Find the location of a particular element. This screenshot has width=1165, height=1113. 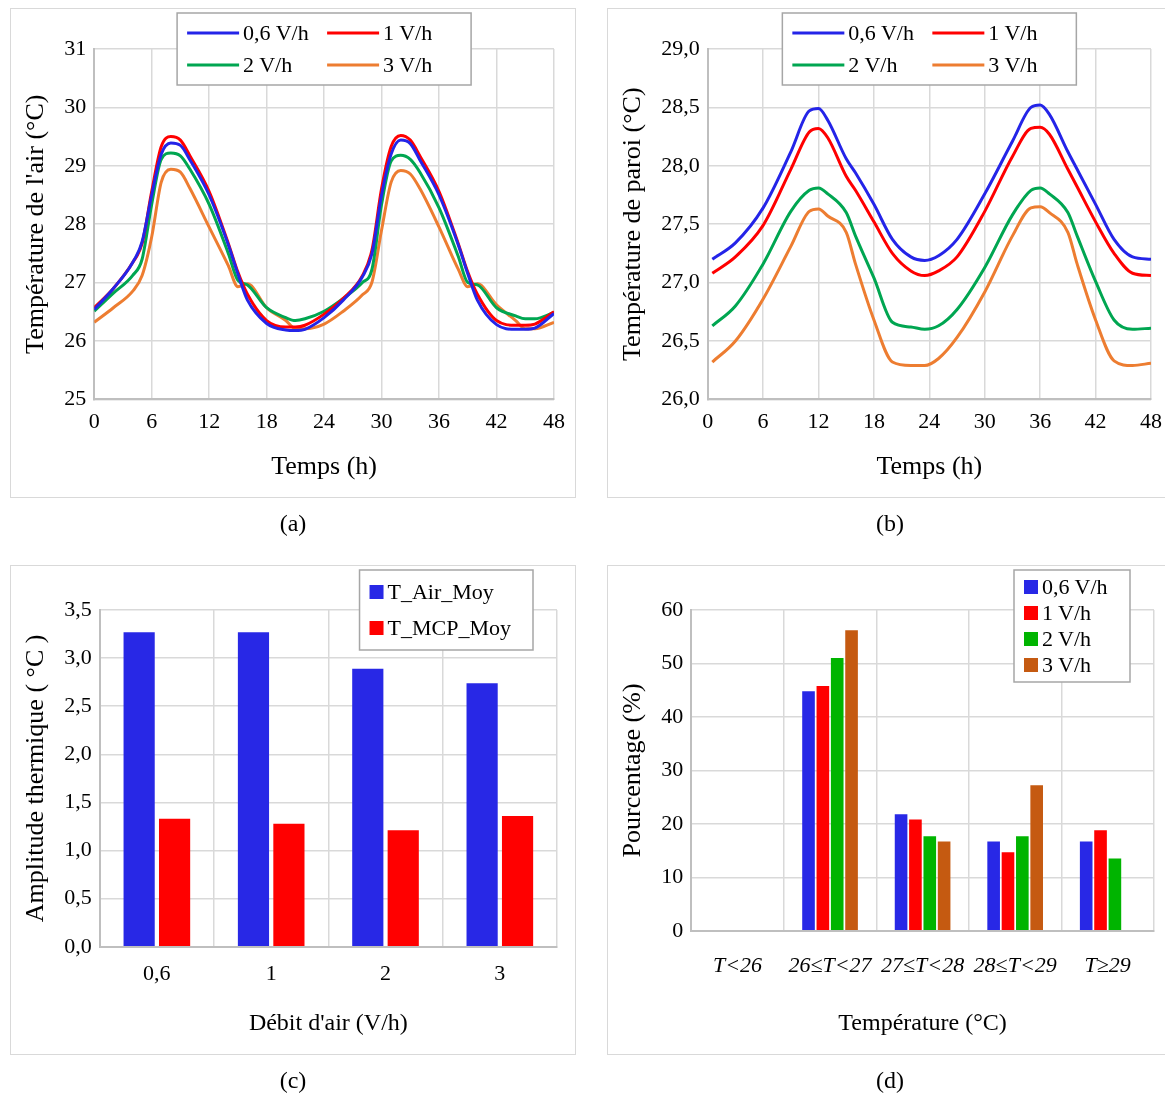

y-axis-title: Température de paroi (°C) is located at coordinates (632, 224).